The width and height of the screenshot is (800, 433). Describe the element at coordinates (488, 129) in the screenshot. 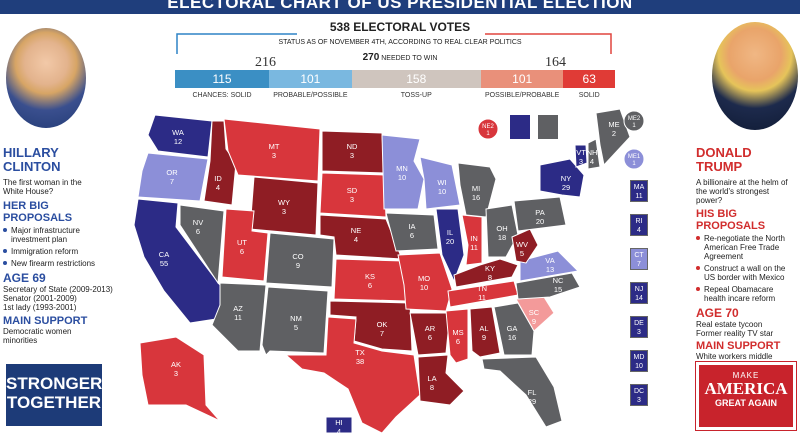

I see `district-marker-ne2` at that location.